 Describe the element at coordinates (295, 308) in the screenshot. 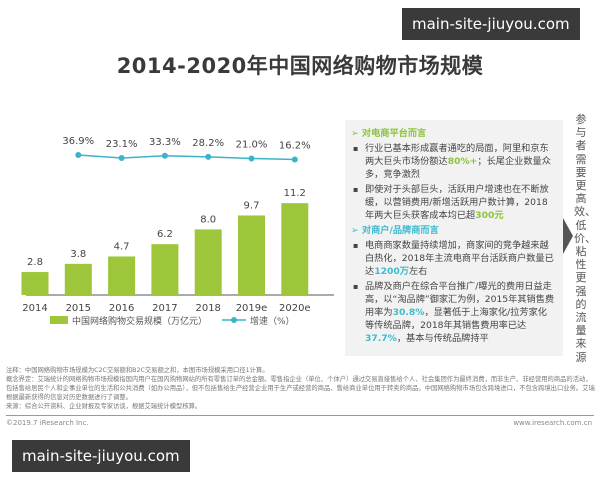

I see `x-tick-label: 2020e` at that location.